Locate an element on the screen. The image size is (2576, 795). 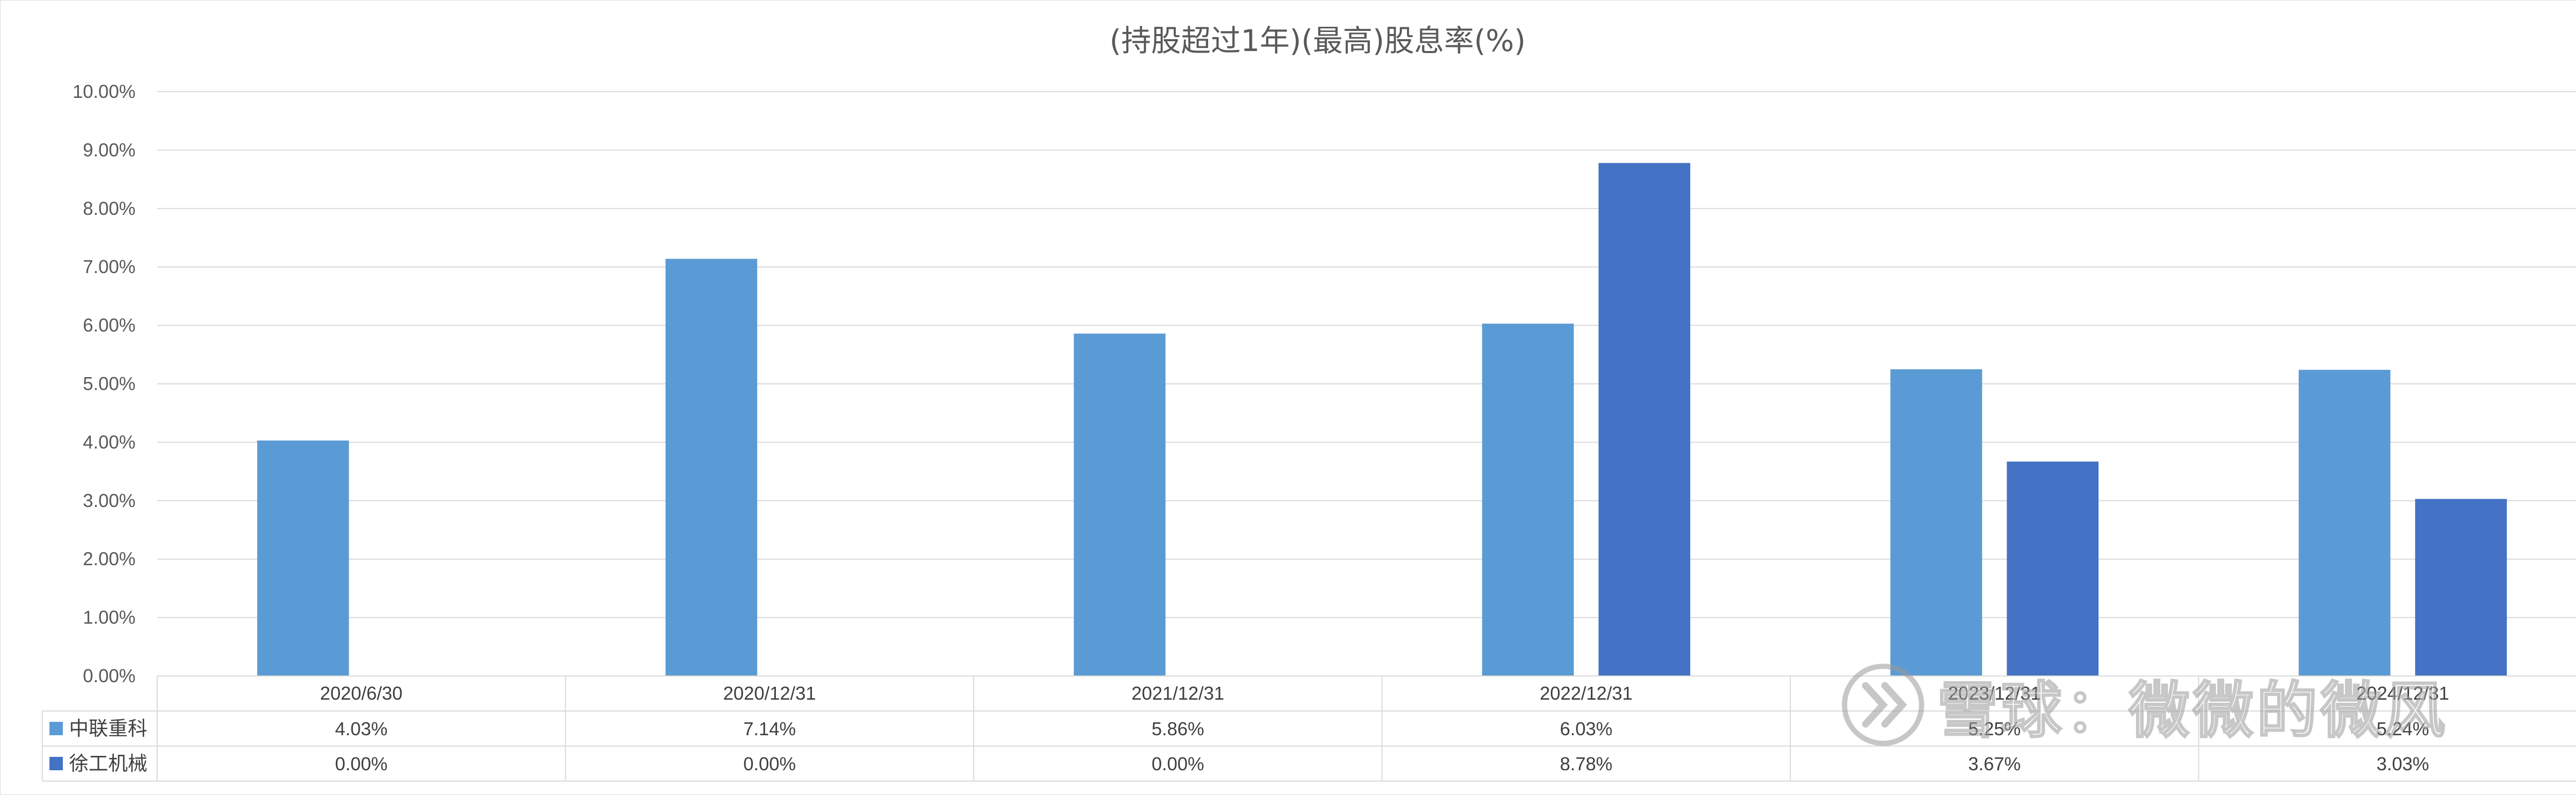
data-label: 3.67% is located at coordinates (1994, 764).